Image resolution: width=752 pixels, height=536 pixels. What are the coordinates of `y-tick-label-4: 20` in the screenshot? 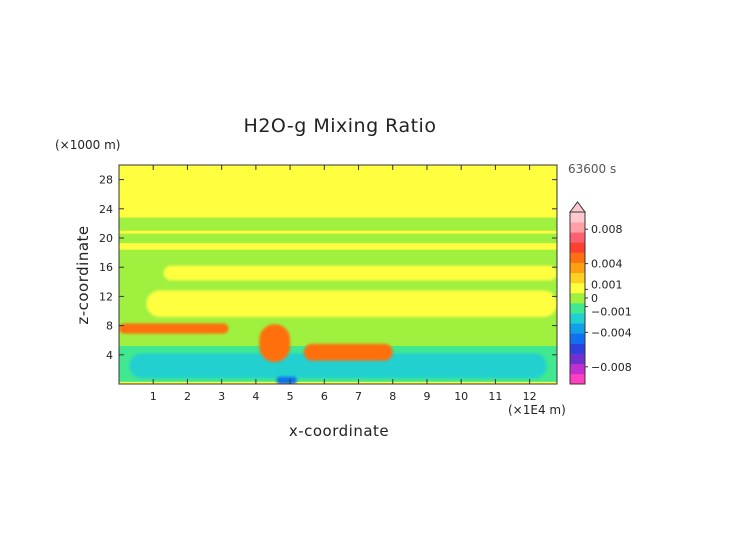 It's located at (106, 238).